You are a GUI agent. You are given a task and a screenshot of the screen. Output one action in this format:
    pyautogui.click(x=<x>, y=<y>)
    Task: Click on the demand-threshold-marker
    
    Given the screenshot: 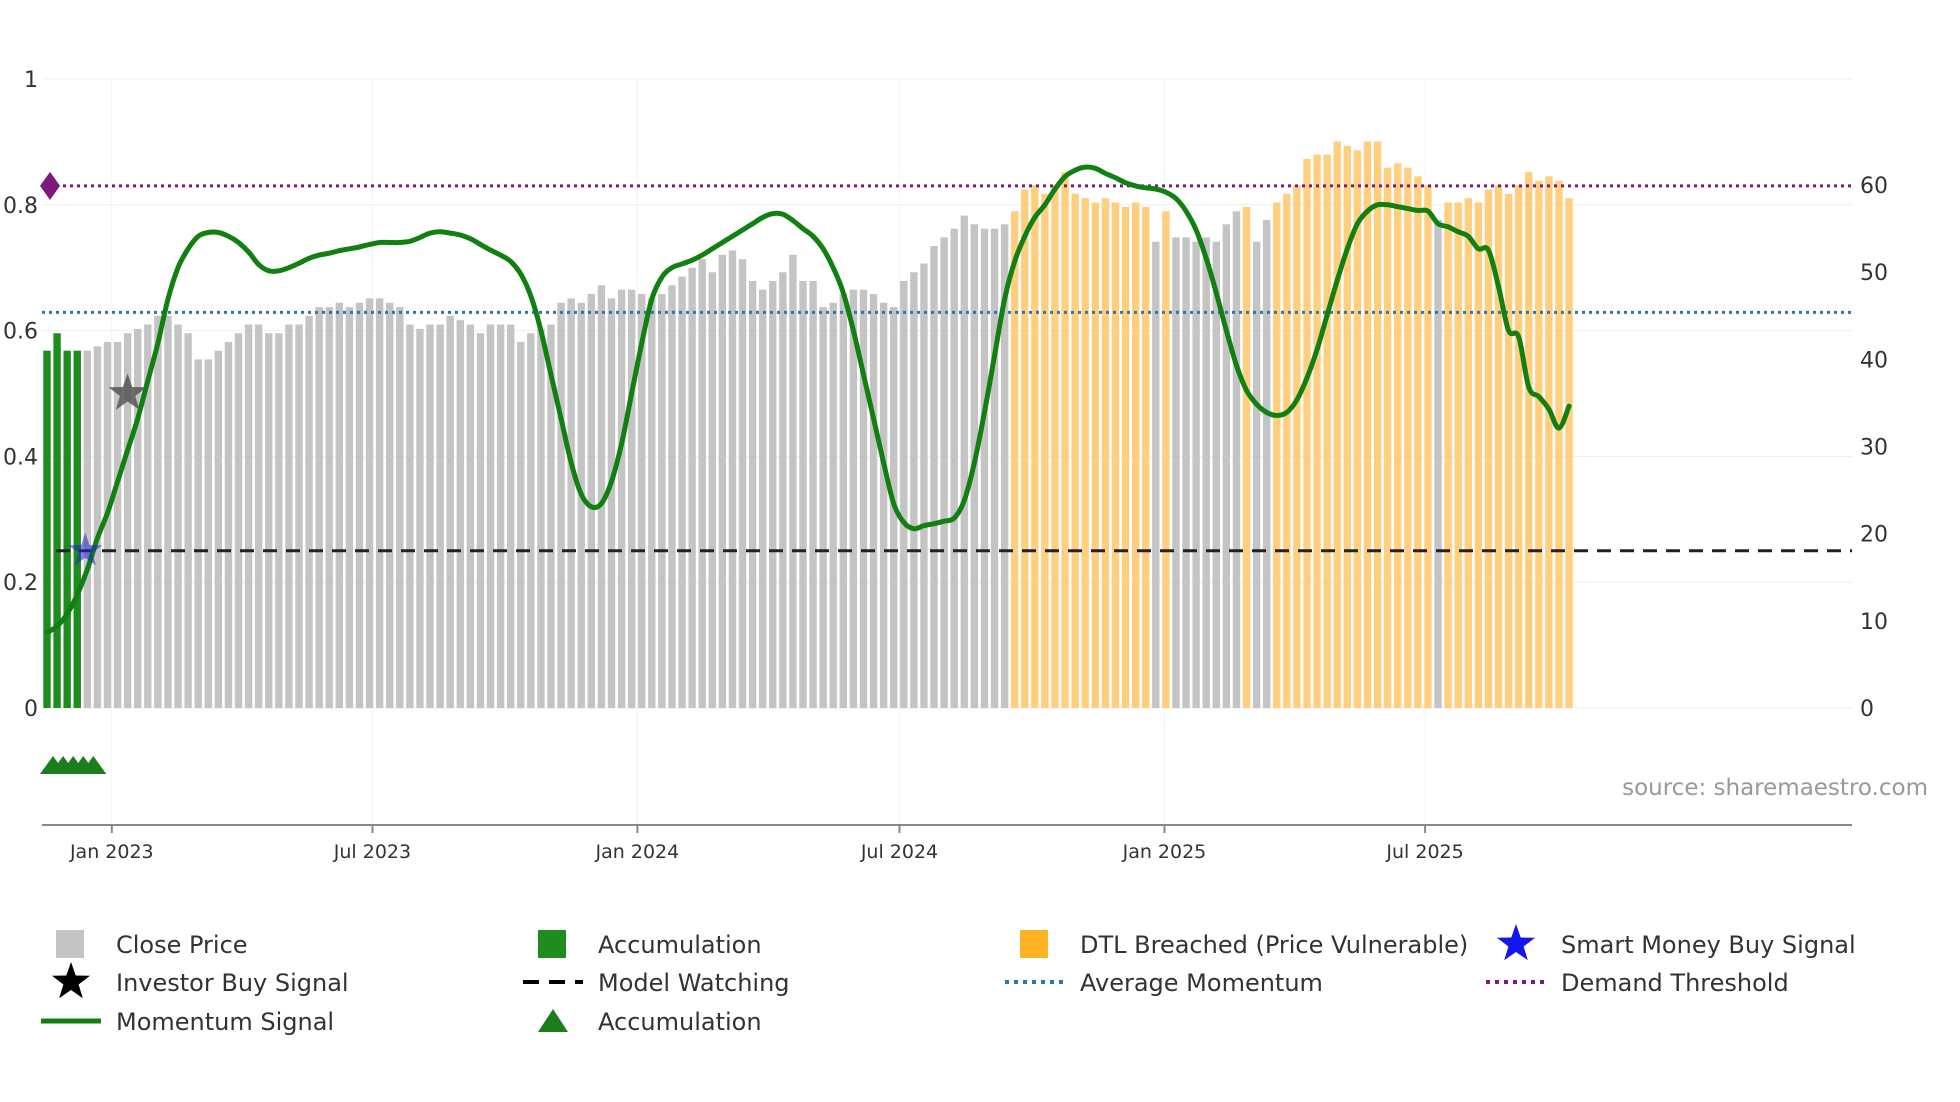 What is the action you would take?
    pyautogui.click(x=50, y=185)
    